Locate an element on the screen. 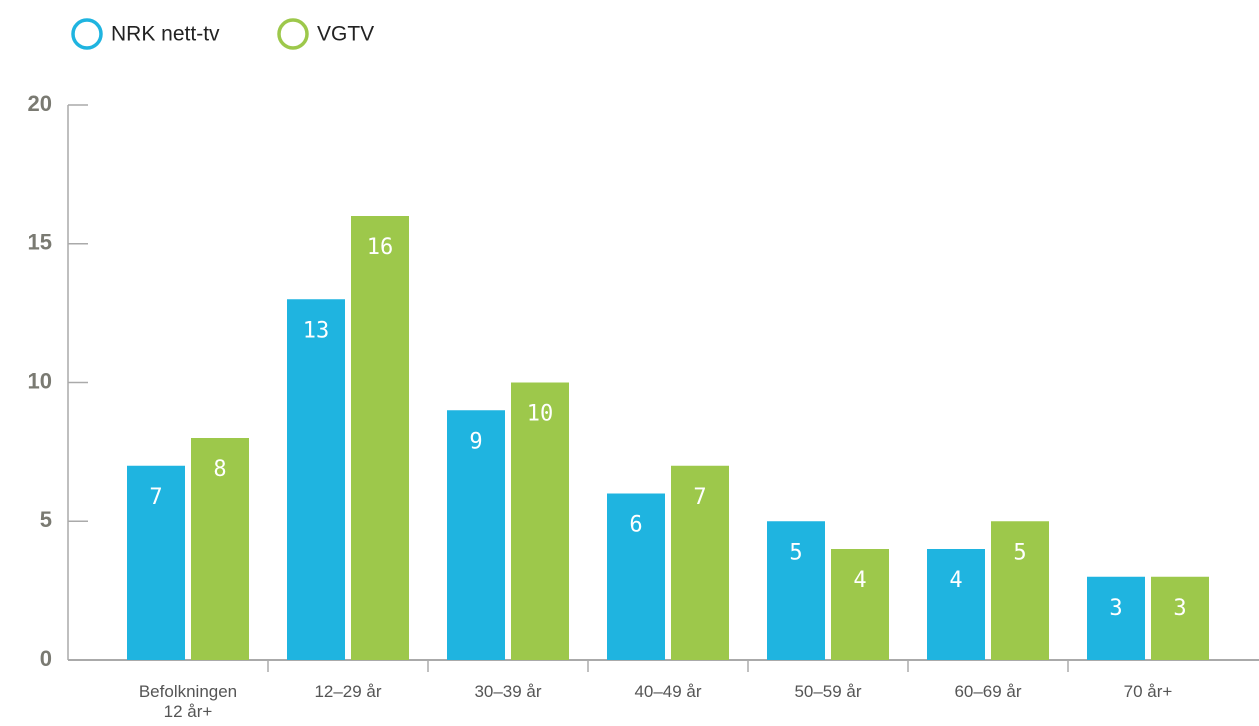 The height and width of the screenshot is (726, 1259). value-label: 16 is located at coordinates (380, 247).